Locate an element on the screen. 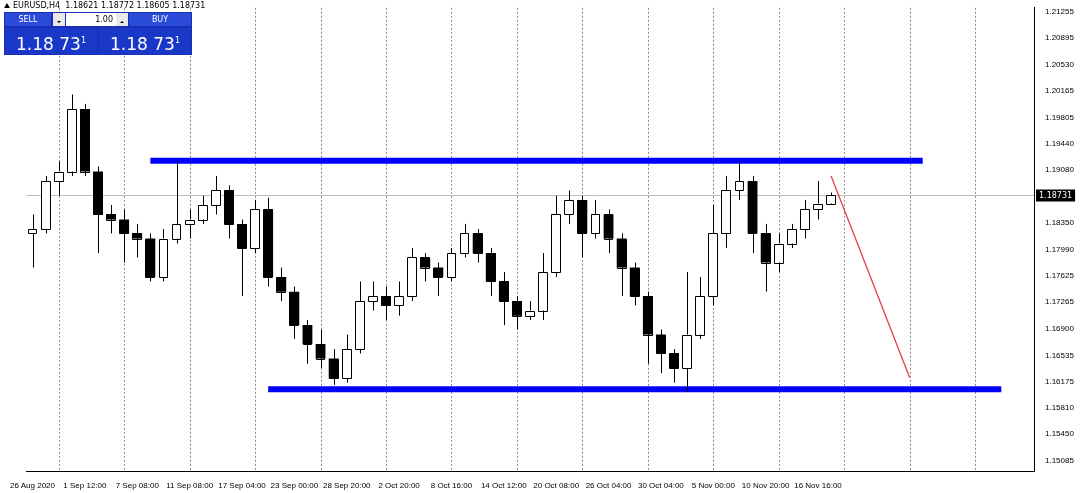  ref-line-label: 1.18731 is located at coordinates (1056, 195).